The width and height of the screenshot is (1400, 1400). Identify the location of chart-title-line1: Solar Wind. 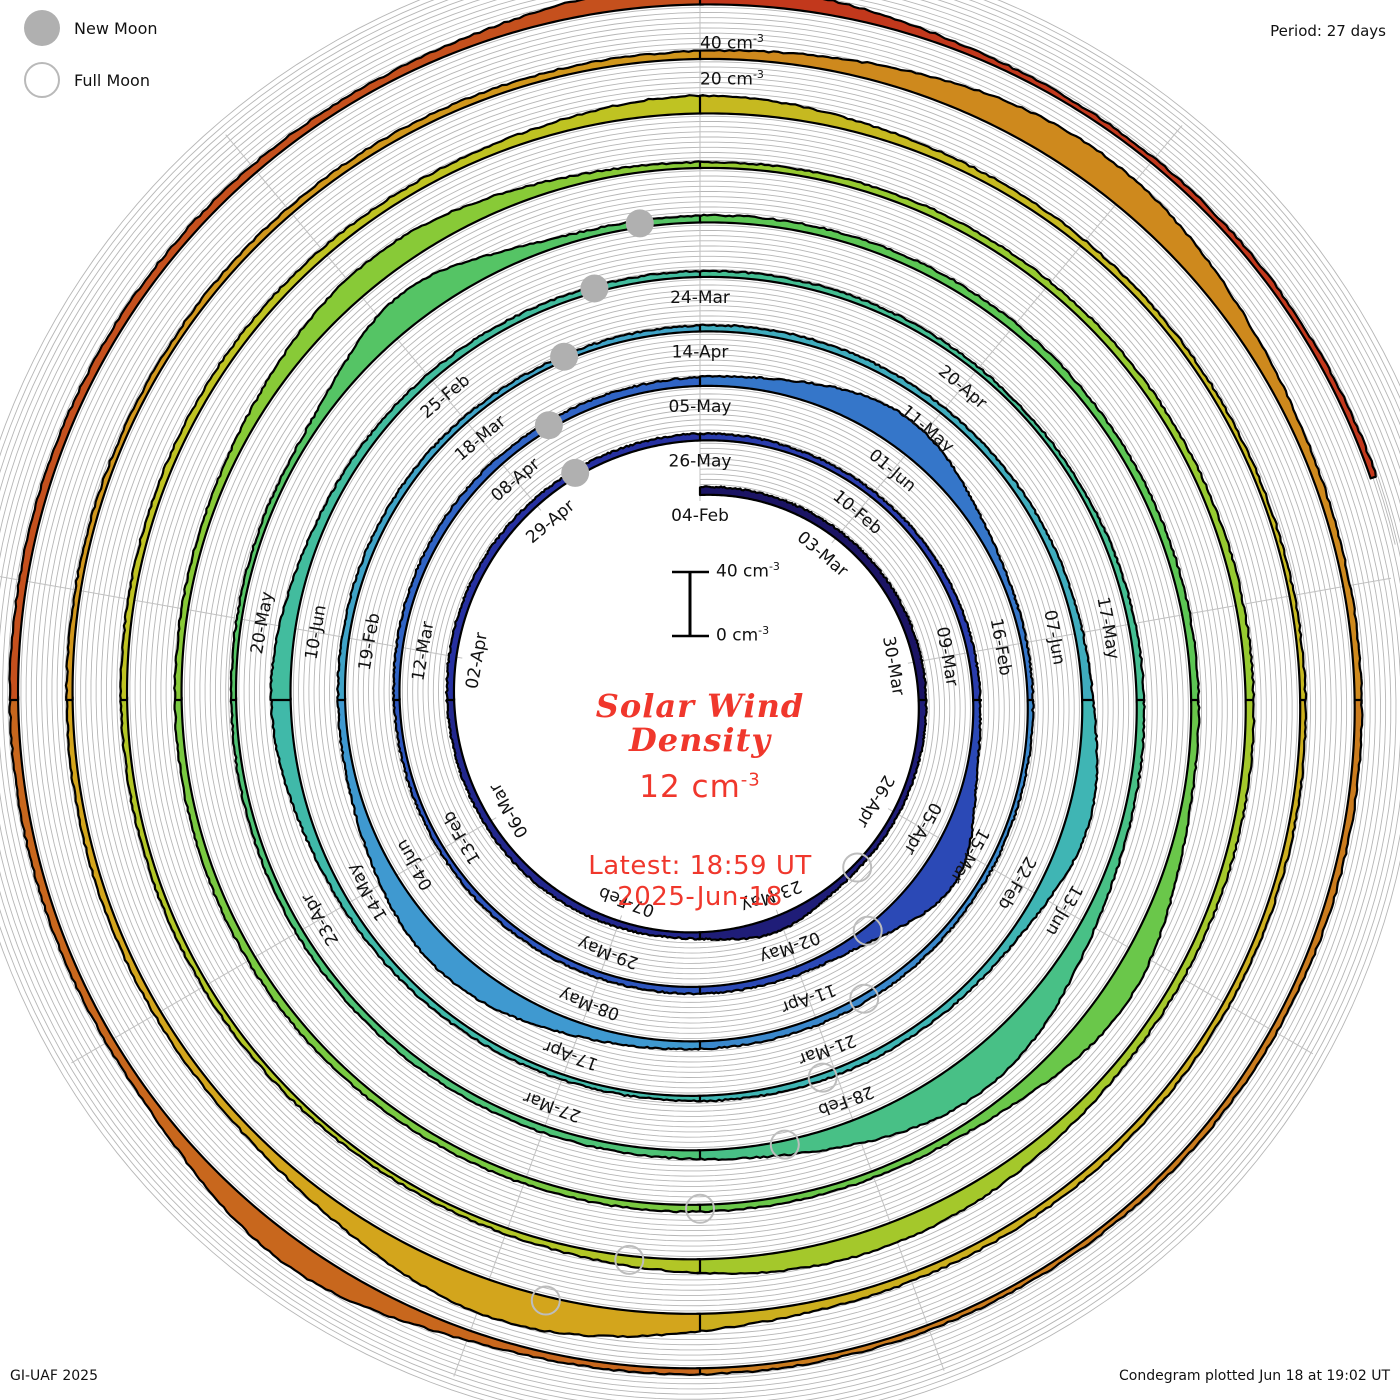
(700, 706).